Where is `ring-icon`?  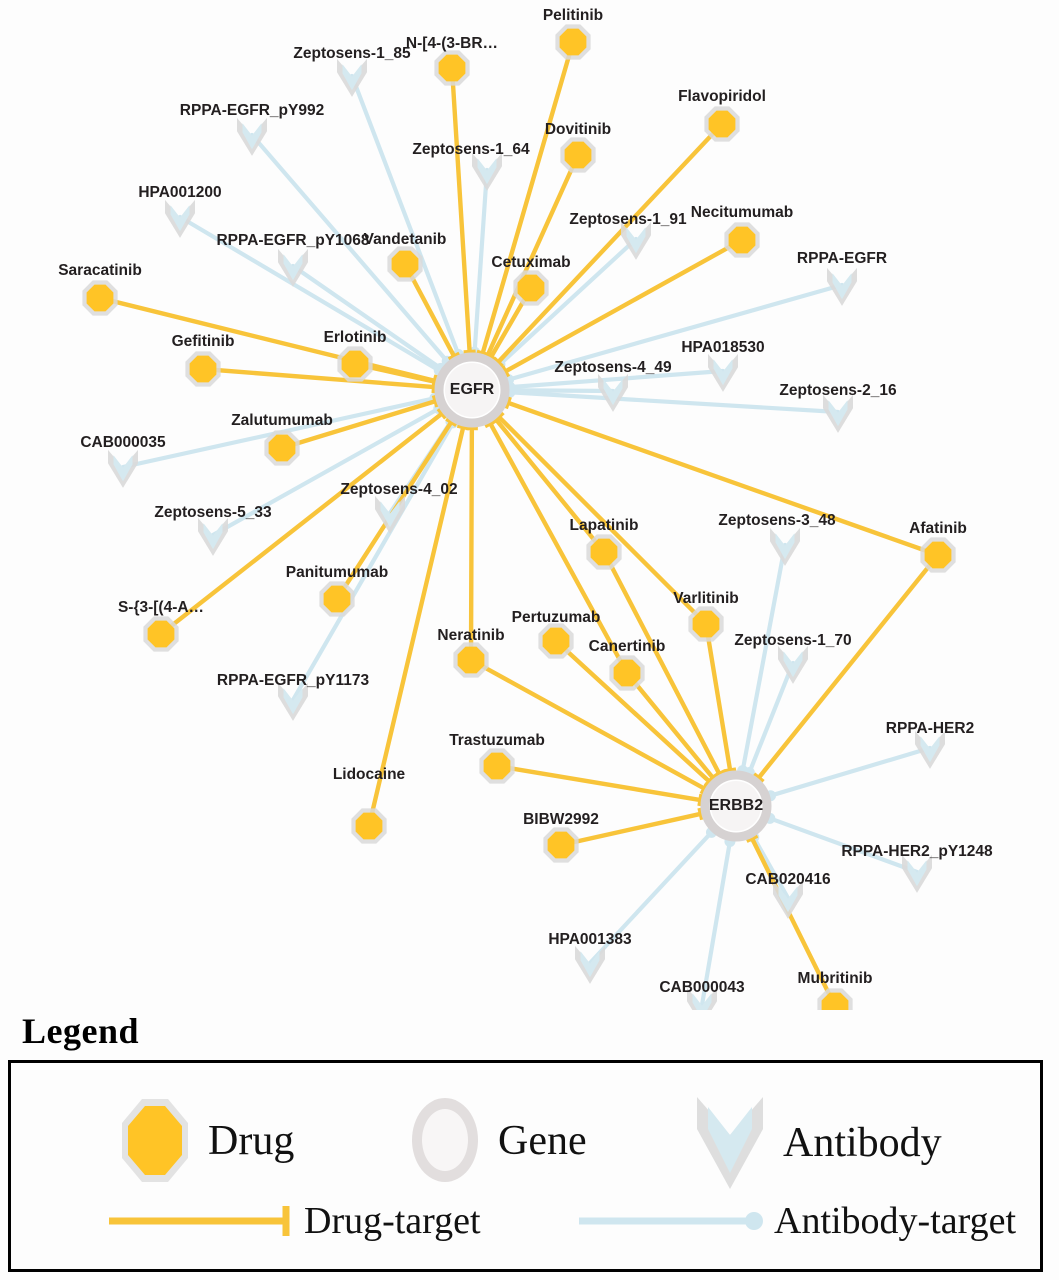 ring-icon is located at coordinates (445, 1140).